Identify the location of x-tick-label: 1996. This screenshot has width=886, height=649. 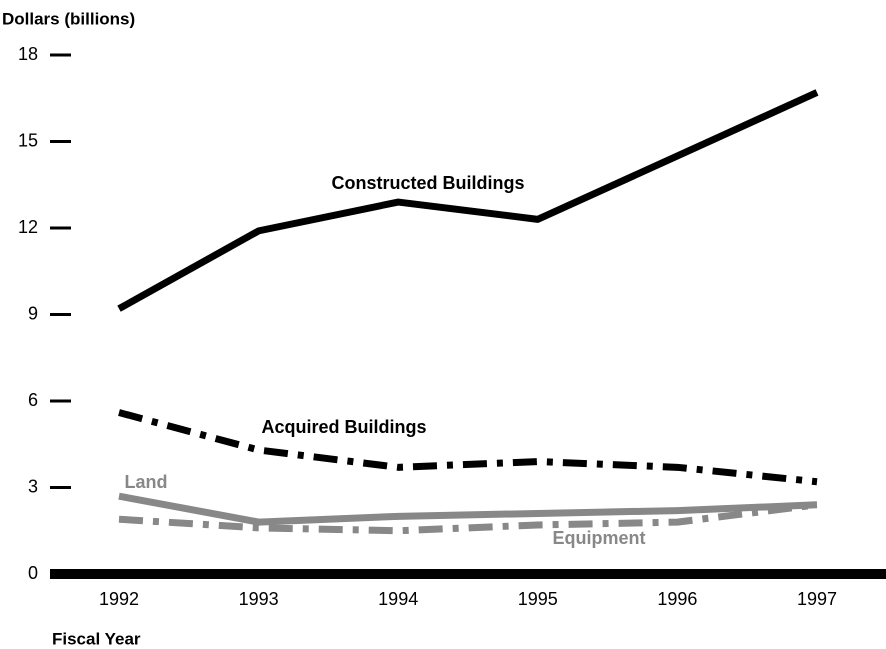
(677, 599).